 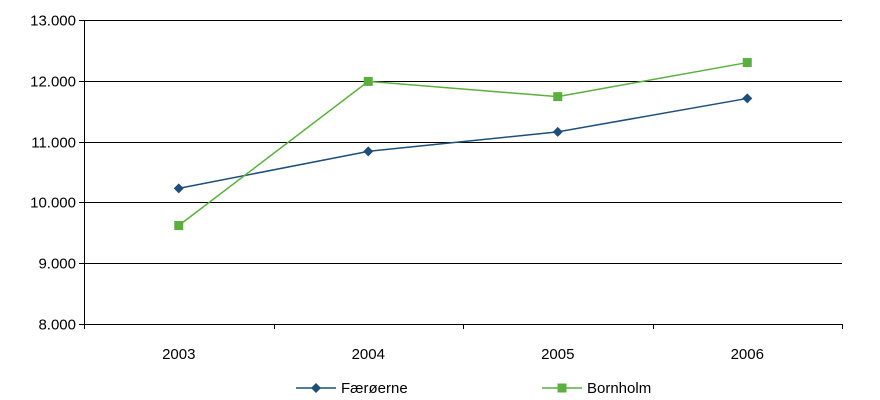 I want to click on x-tick-label: 2006, so click(x=747, y=354).